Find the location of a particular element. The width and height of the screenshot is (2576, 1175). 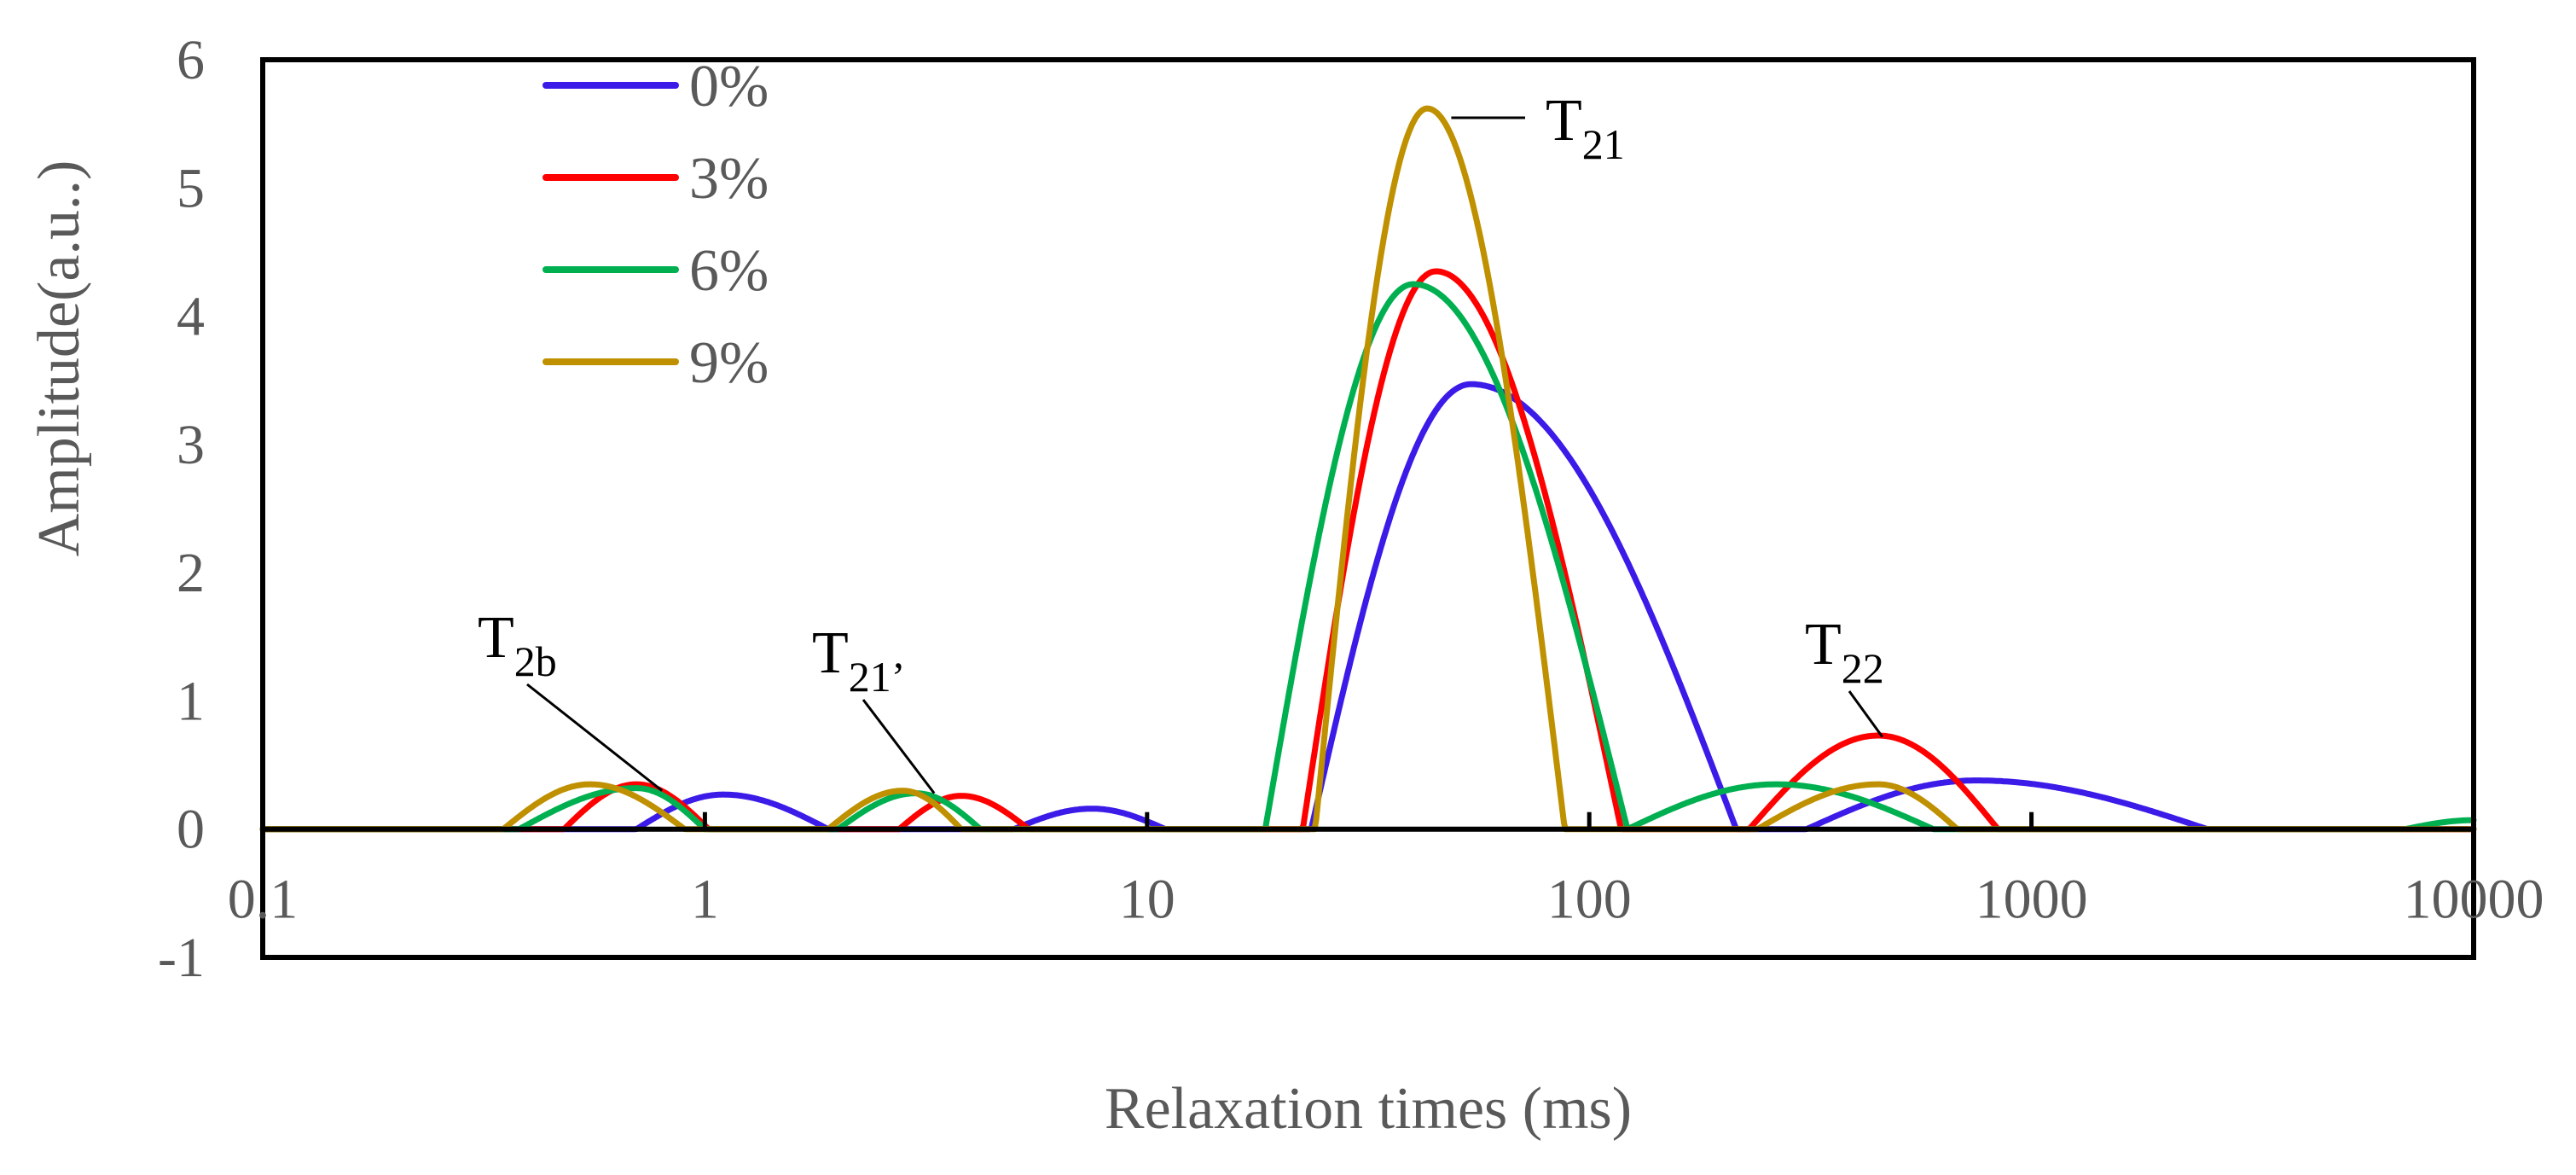

legend-label-1: 3% is located at coordinates (729, 179).